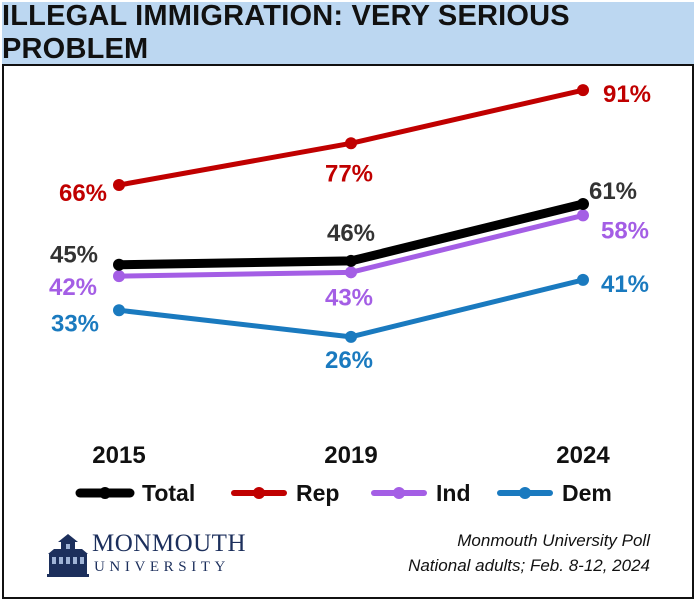 The height and width of the screenshot is (603, 700). I want to click on legend-marker-total, so click(105, 493).